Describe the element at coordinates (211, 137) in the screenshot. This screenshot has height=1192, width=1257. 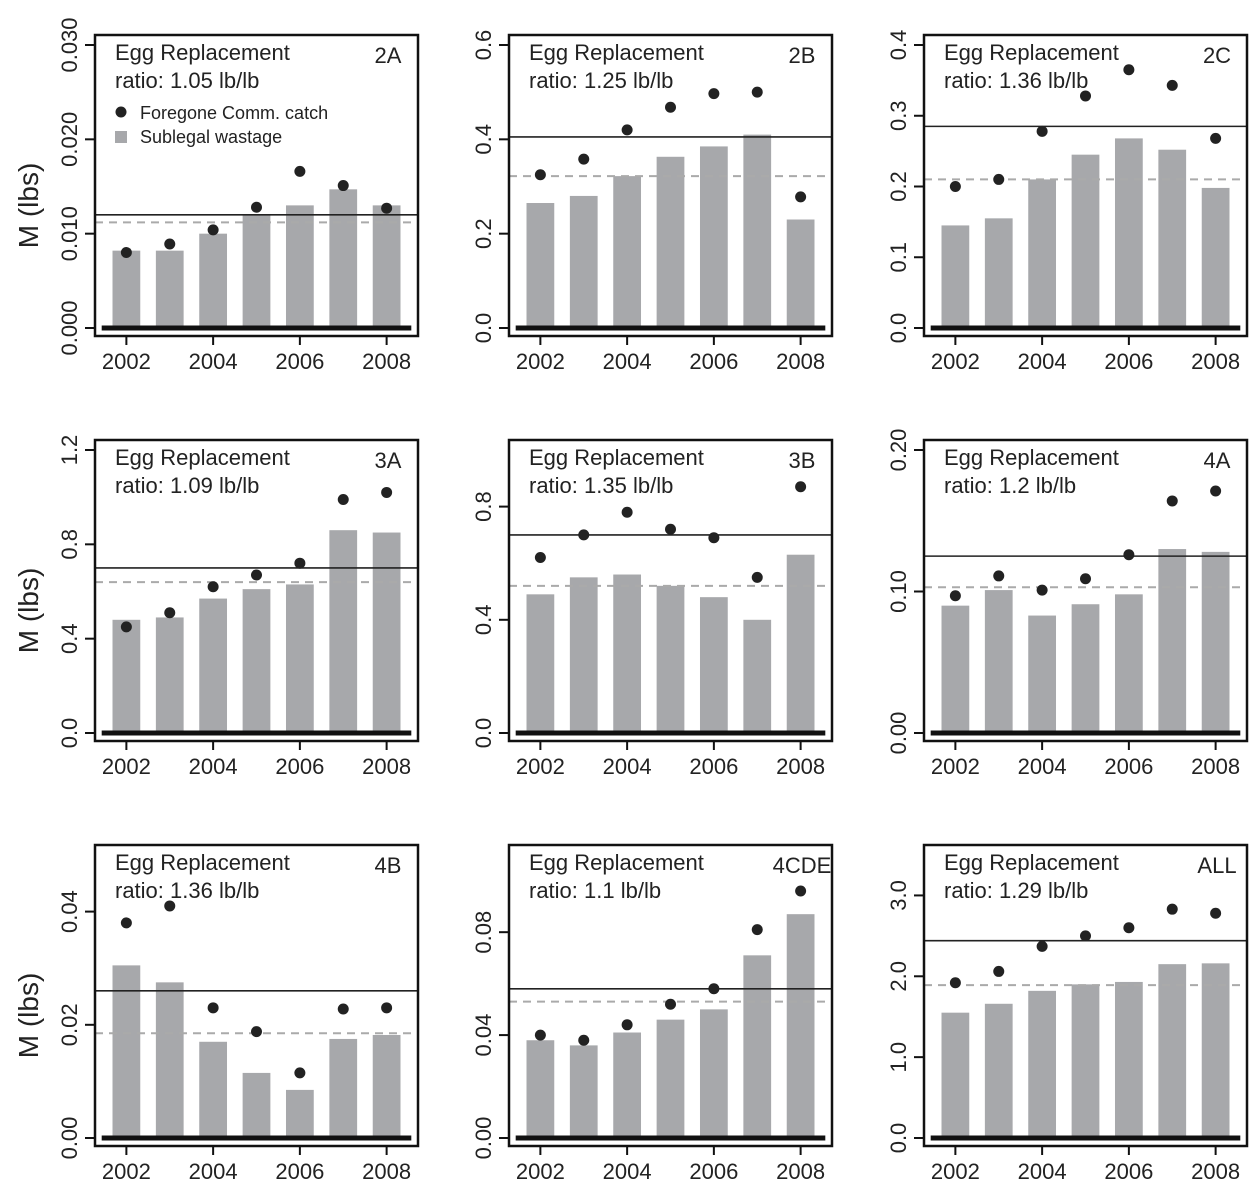
I see `legend-bar-label: Sublegal wastage` at that location.